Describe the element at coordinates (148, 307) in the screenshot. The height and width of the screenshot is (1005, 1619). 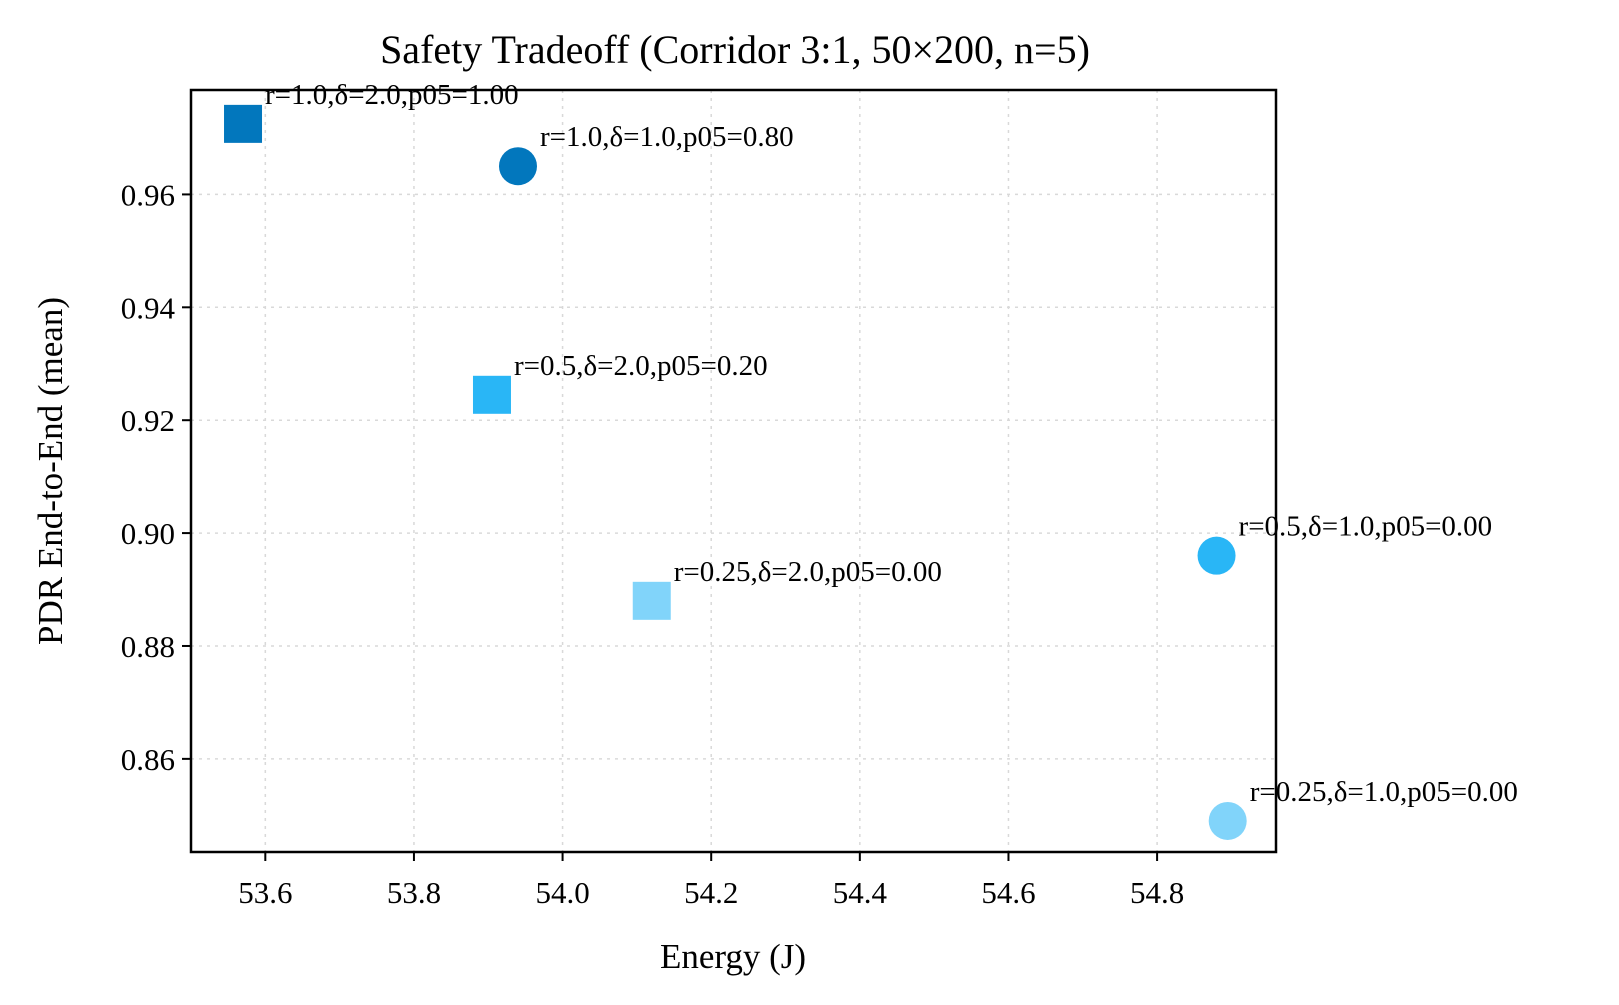
I see `y-tick-label: 0.94` at that location.